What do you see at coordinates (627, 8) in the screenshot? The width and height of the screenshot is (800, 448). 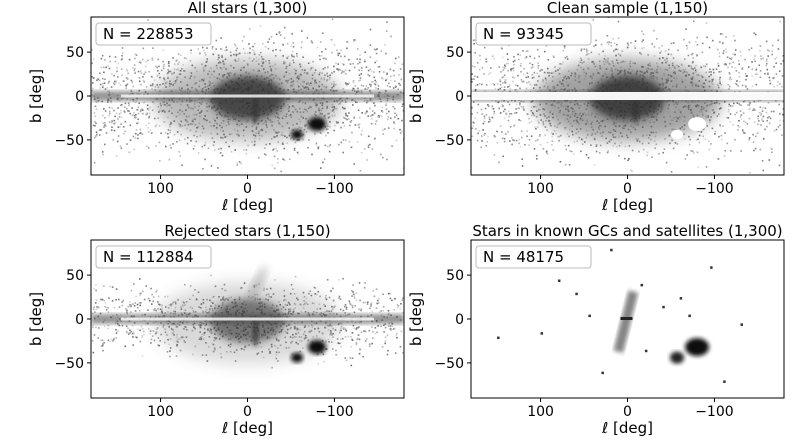 I see `panel-title: Clean sample (1,150)` at bounding box center [627, 8].